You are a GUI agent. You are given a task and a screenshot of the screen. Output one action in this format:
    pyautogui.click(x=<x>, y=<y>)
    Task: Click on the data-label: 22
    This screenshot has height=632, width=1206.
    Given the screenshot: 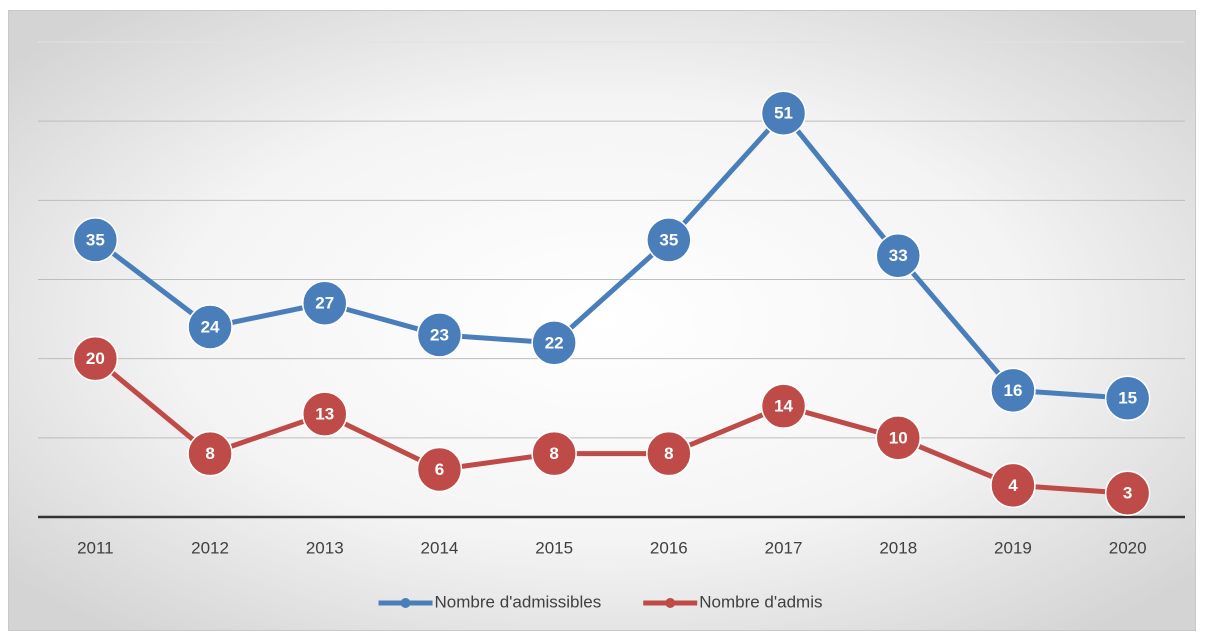 What is the action you would take?
    pyautogui.click(x=554, y=342)
    